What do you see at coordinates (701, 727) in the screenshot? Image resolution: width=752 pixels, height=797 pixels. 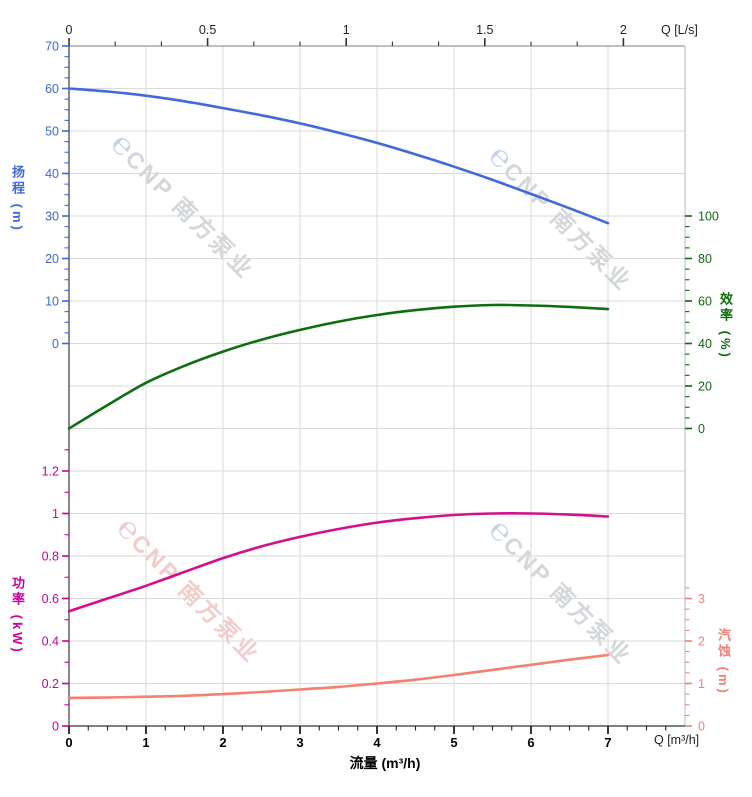 I see `npsh-axis-tick-label: 0` at bounding box center [701, 727].